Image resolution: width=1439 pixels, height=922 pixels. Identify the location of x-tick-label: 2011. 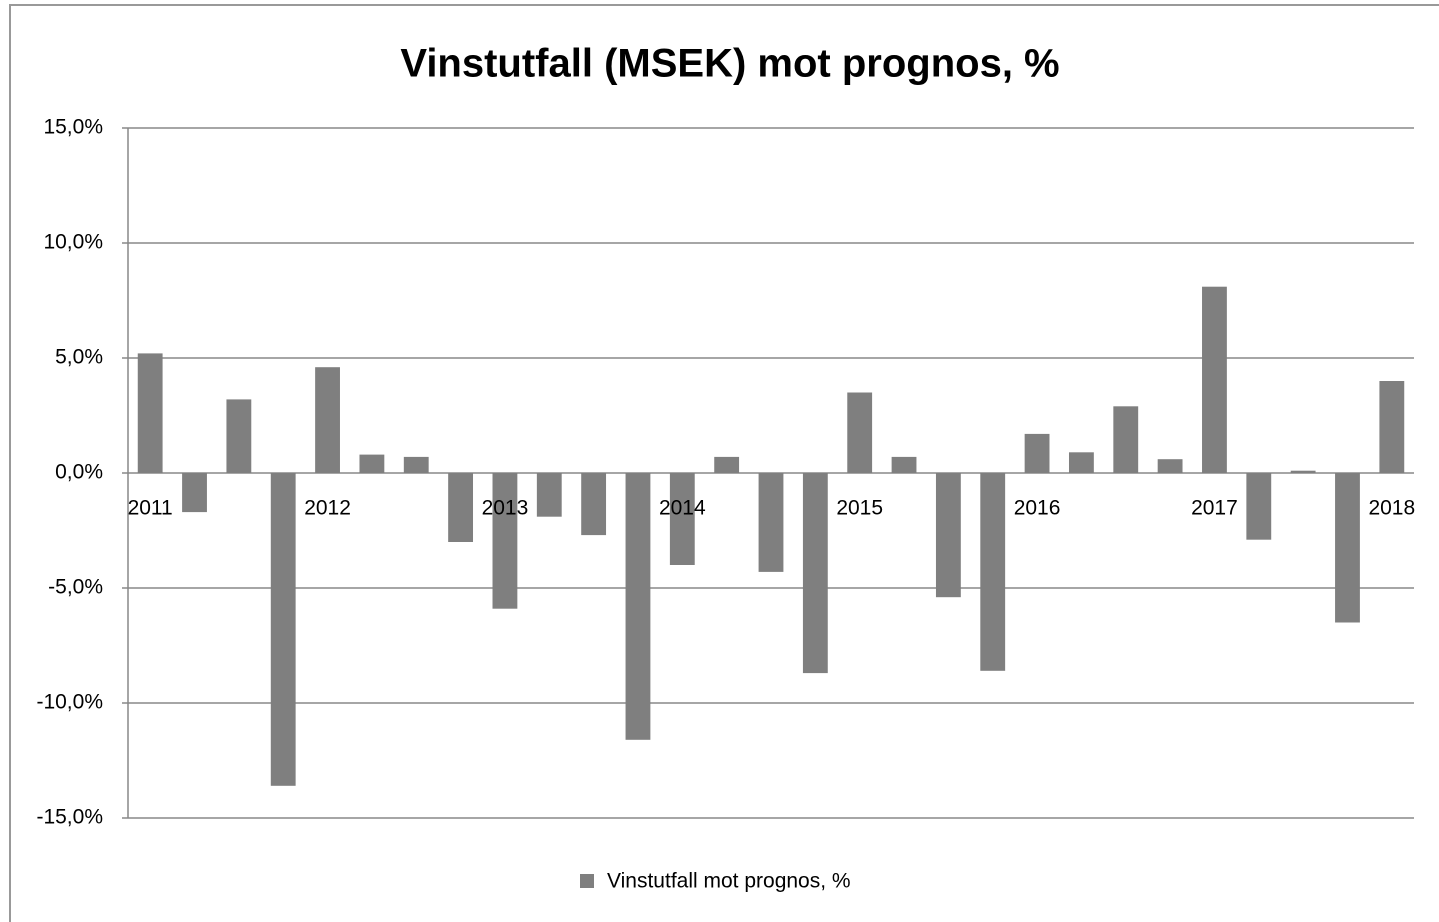
(150, 508).